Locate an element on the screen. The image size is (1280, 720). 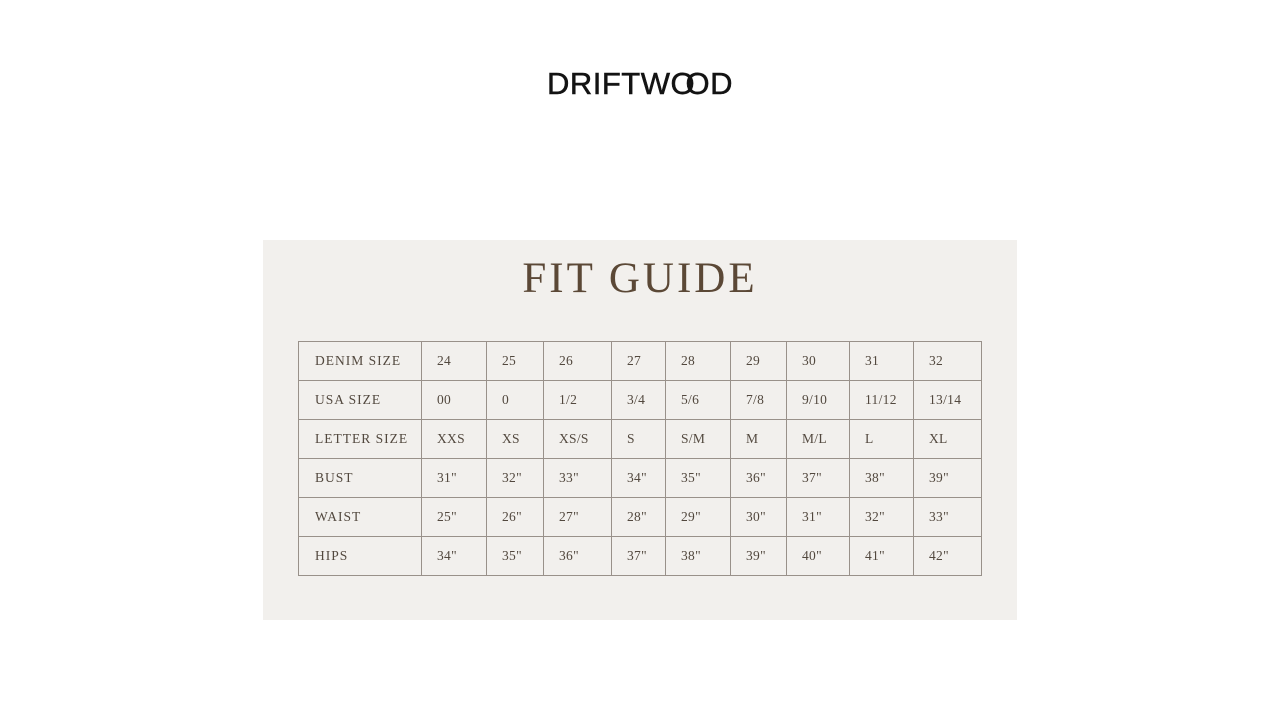
size-value-cell: 9/10 is located at coordinates (818, 400).